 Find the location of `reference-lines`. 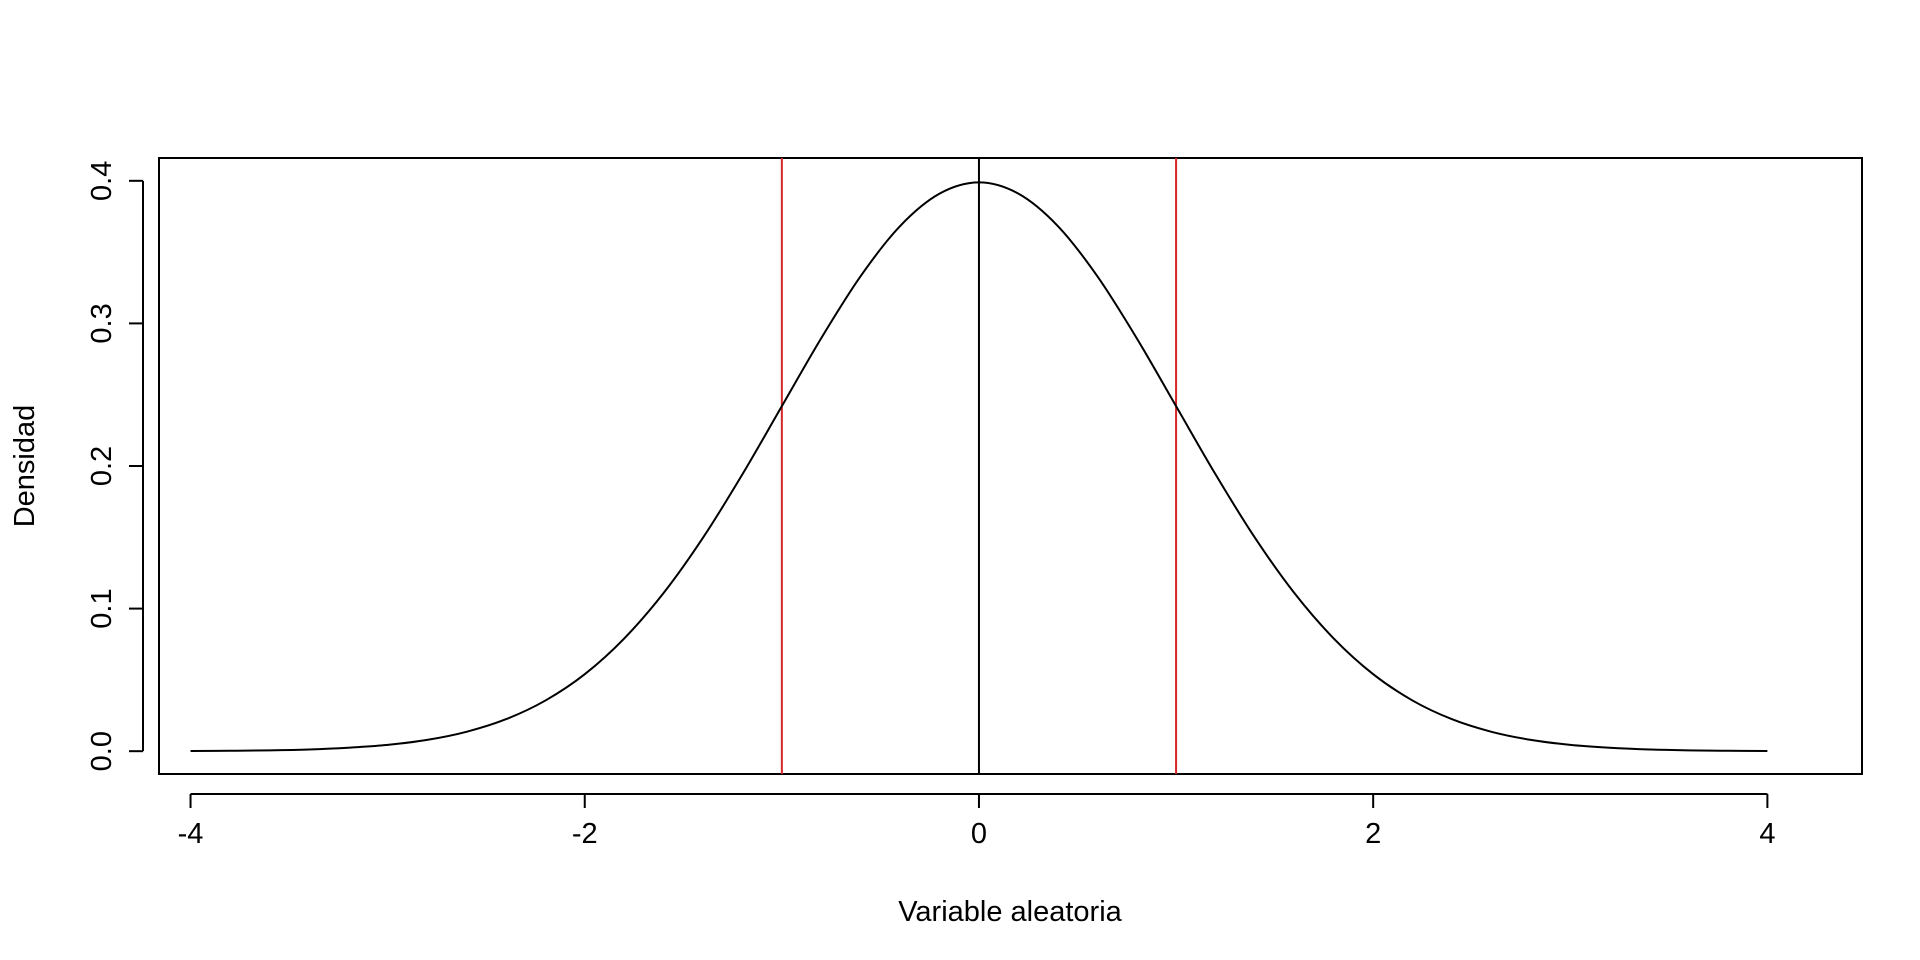

reference-lines is located at coordinates (979, 466).